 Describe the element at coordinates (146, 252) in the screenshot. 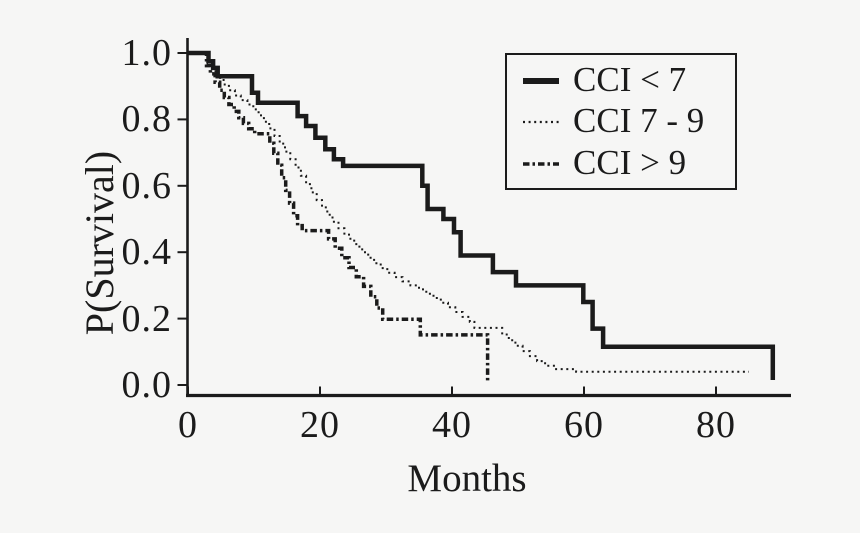

I see `y-tick-label: 0.4` at that location.